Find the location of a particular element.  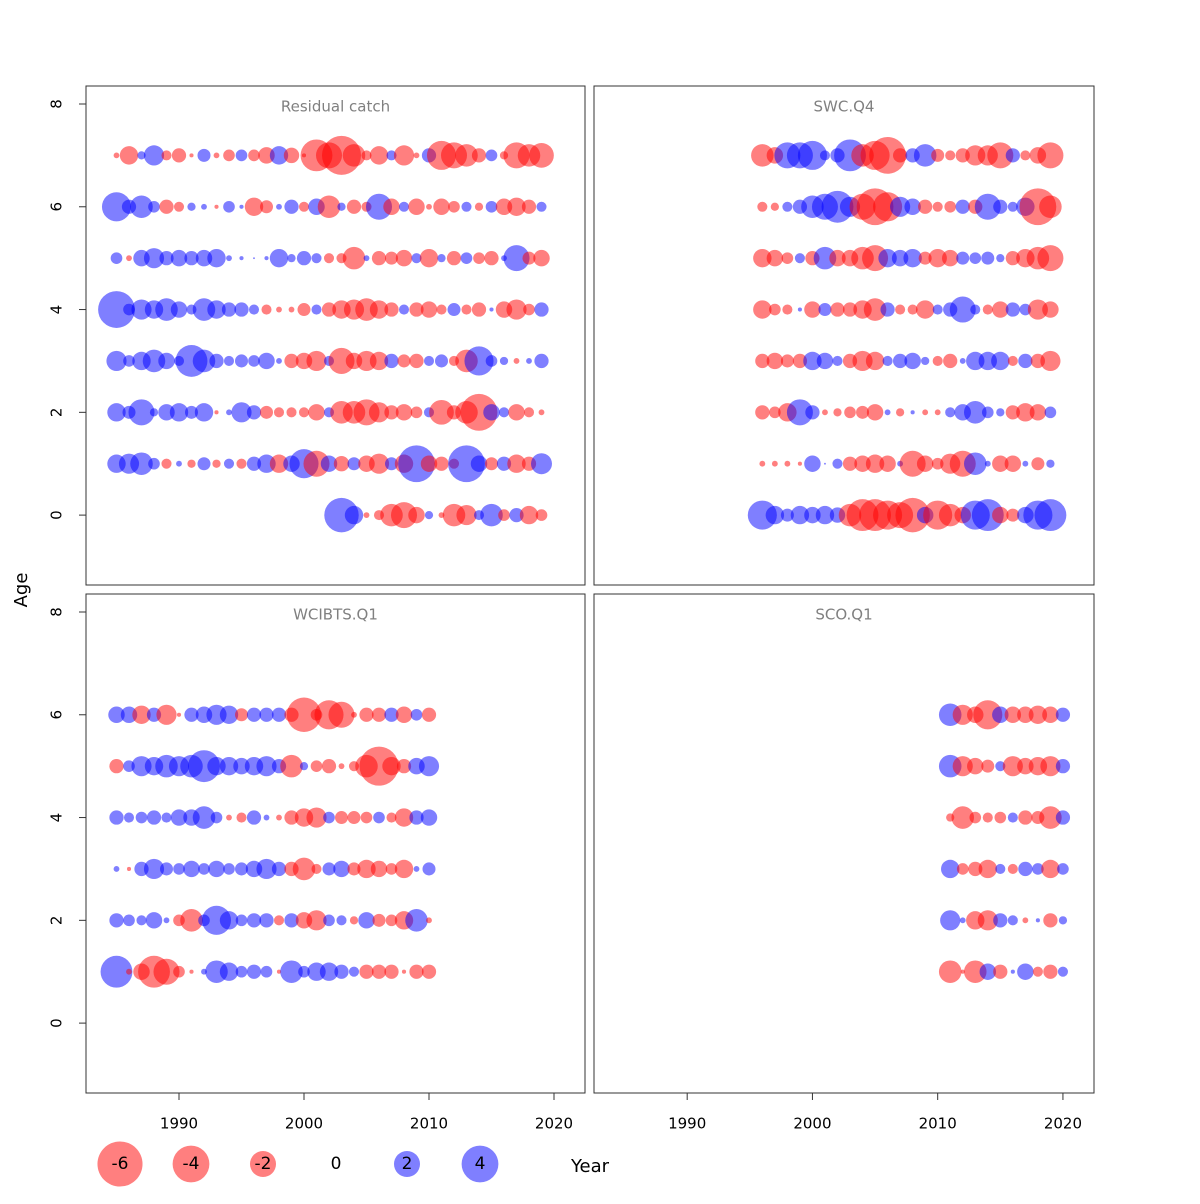

x-tick-label: 2020 is located at coordinates (1063, 1124).